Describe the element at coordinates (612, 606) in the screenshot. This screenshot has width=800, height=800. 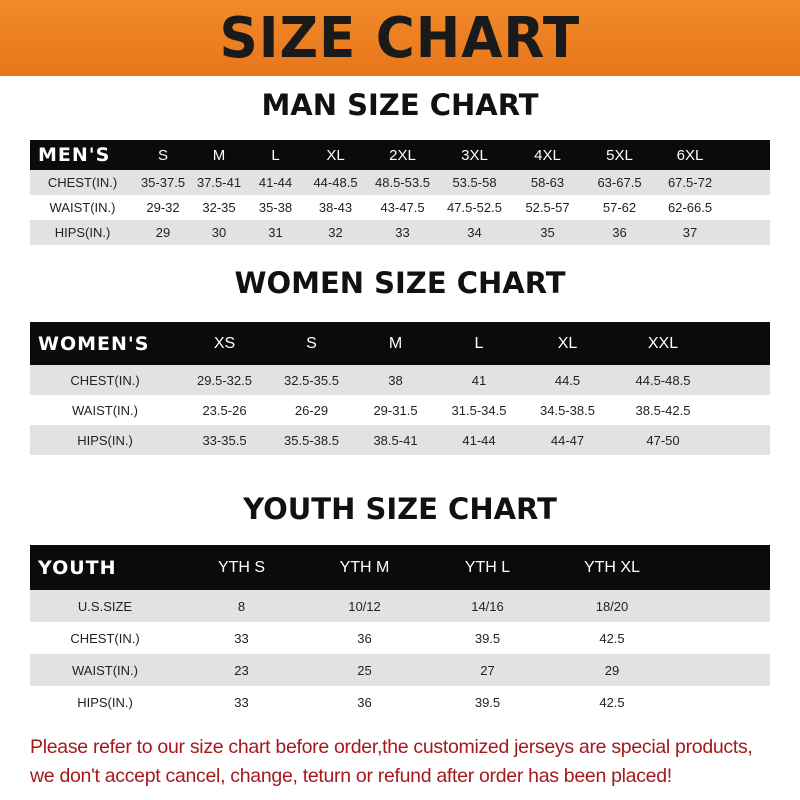
I see `size-value: 18/20` at that location.